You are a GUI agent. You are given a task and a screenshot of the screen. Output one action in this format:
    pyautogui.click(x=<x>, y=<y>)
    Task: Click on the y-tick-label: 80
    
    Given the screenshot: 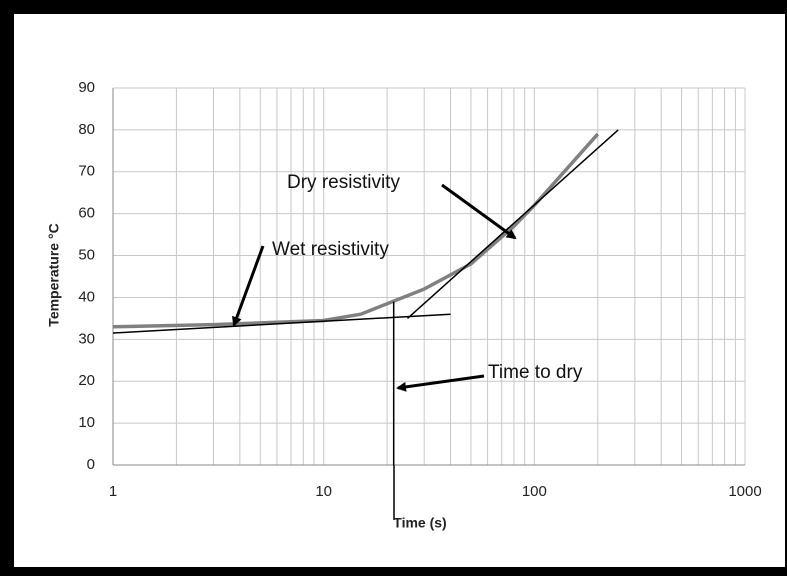 What is the action you would take?
    pyautogui.click(x=86, y=129)
    